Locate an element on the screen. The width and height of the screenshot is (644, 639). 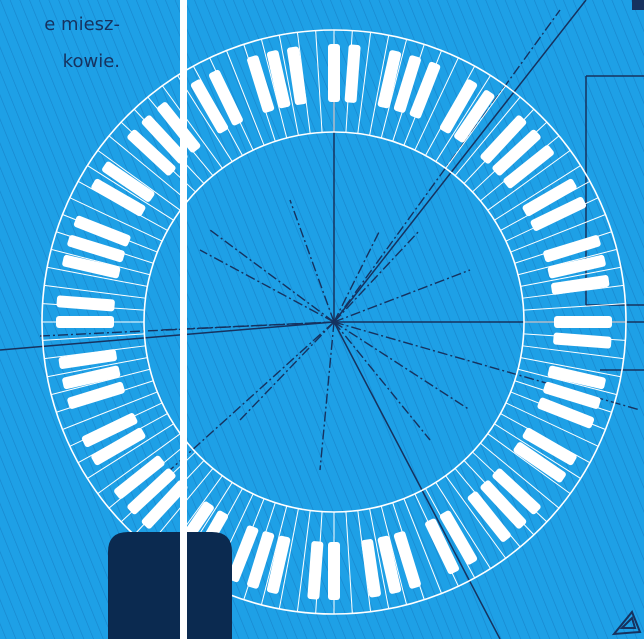
text-fragment-line-1: e miesz- is located at coordinates (82, 24).